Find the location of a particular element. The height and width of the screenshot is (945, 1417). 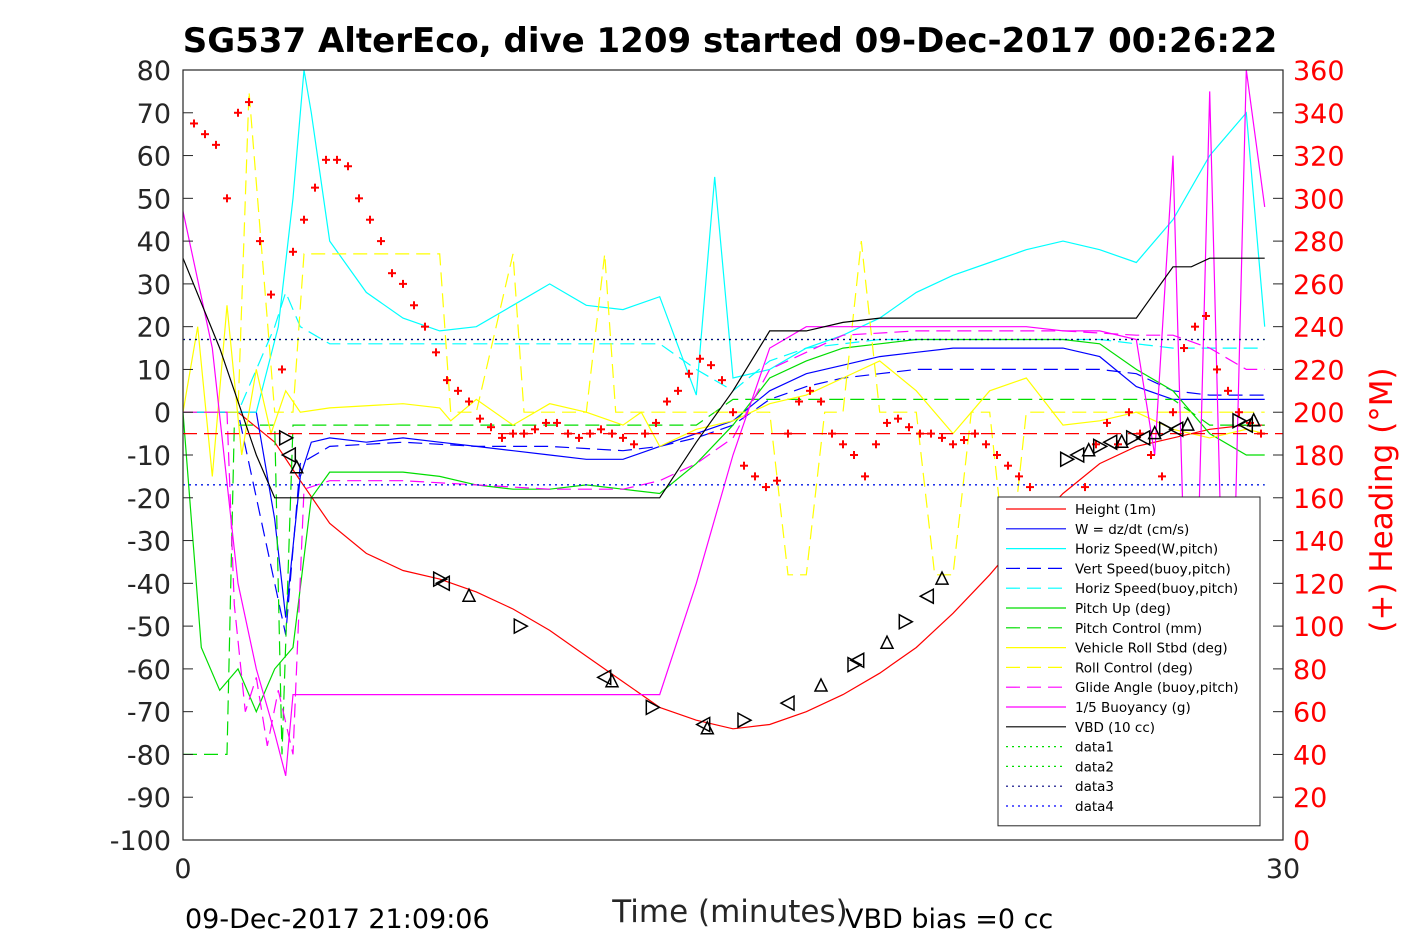

x-axis-label: Time (minutes) is located at coordinates (729, 912).